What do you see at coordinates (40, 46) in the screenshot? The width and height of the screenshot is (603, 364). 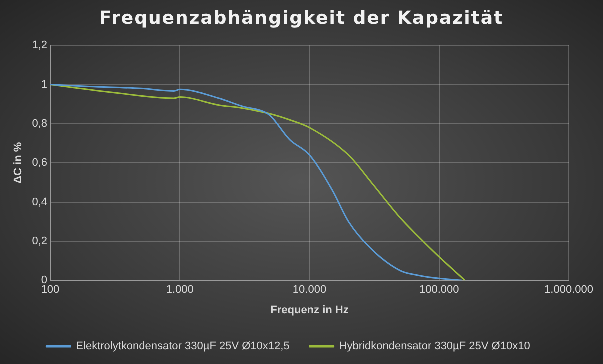 I see `y-tick-label: 1,2` at bounding box center [40, 46].